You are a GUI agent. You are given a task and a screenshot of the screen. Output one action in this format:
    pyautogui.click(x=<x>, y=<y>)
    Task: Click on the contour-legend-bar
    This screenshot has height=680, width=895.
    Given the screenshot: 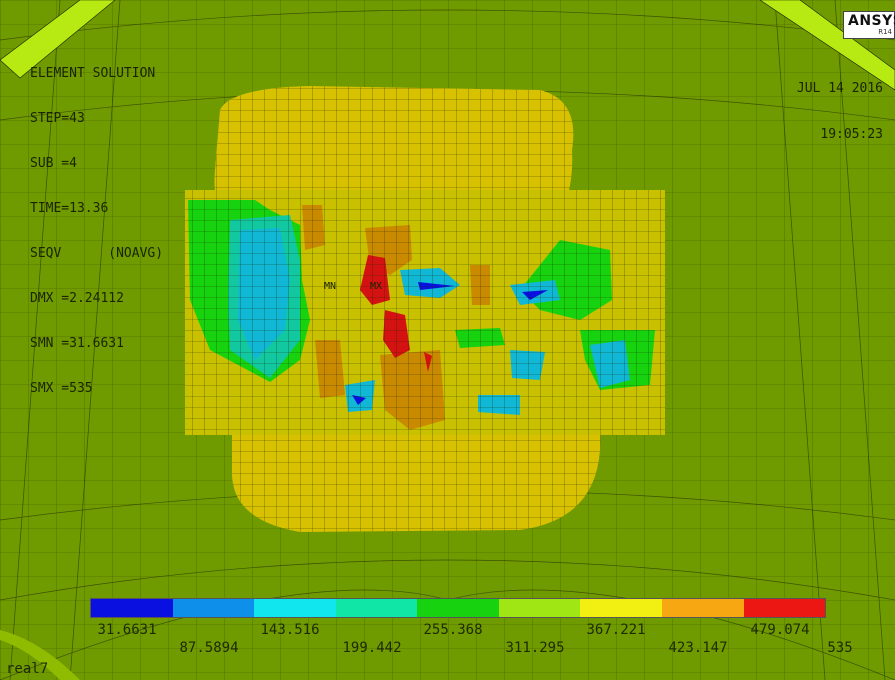 What is the action you would take?
    pyautogui.click(x=458, y=608)
    